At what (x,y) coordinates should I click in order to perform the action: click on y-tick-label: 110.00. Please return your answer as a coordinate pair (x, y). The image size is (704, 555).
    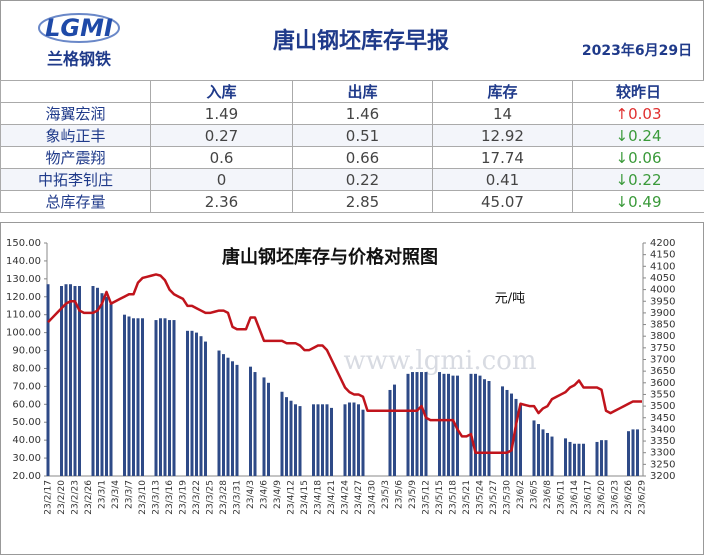
    Looking at the image, I should click on (23, 315).